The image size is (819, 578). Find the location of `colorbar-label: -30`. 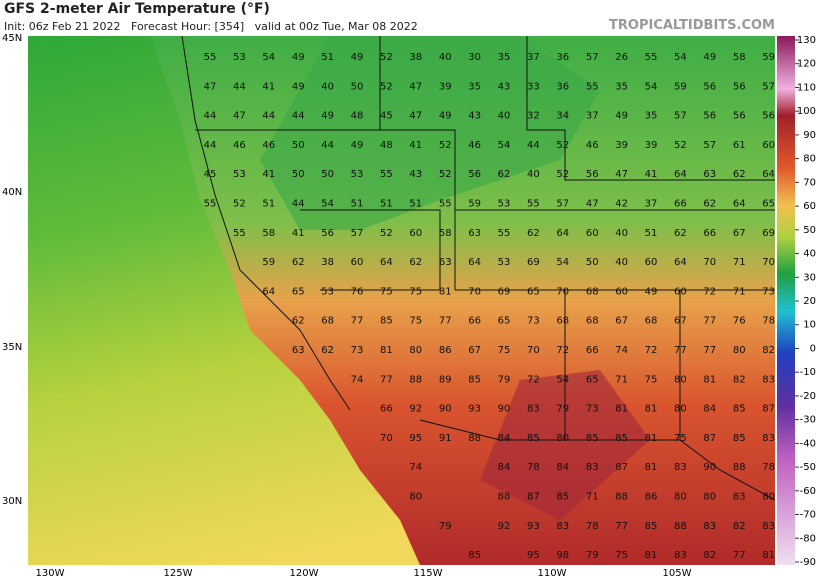

colorbar-label: -30 is located at coordinates (808, 420).